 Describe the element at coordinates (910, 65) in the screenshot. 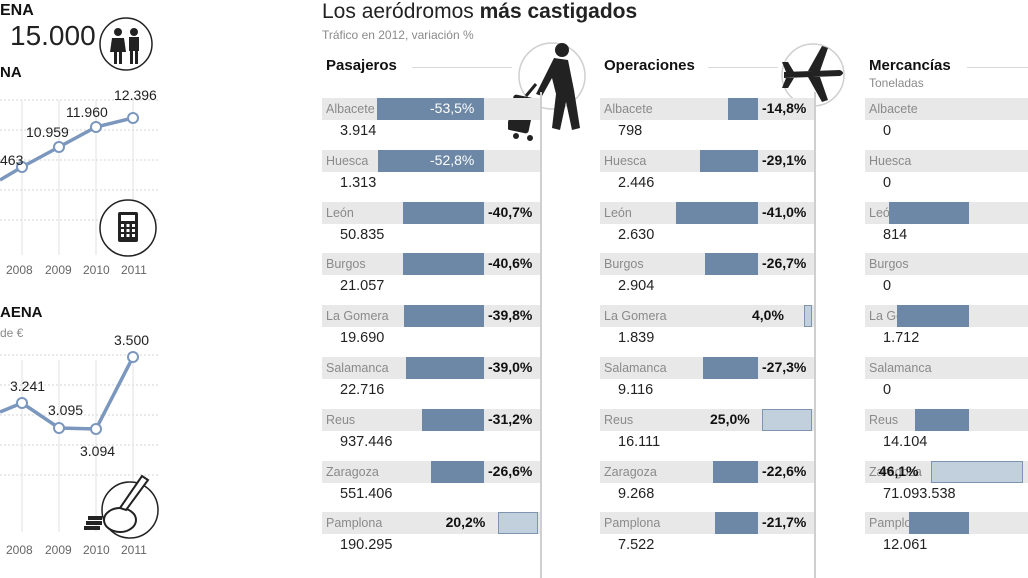

I see `panel-title: Mercancías` at that location.